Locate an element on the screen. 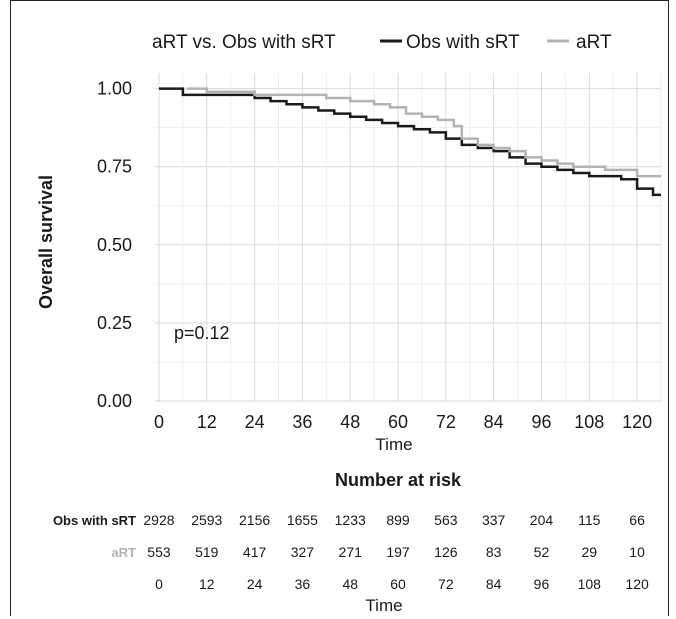  legend-title: aRT vs. Obs with sRT is located at coordinates (244, 42).